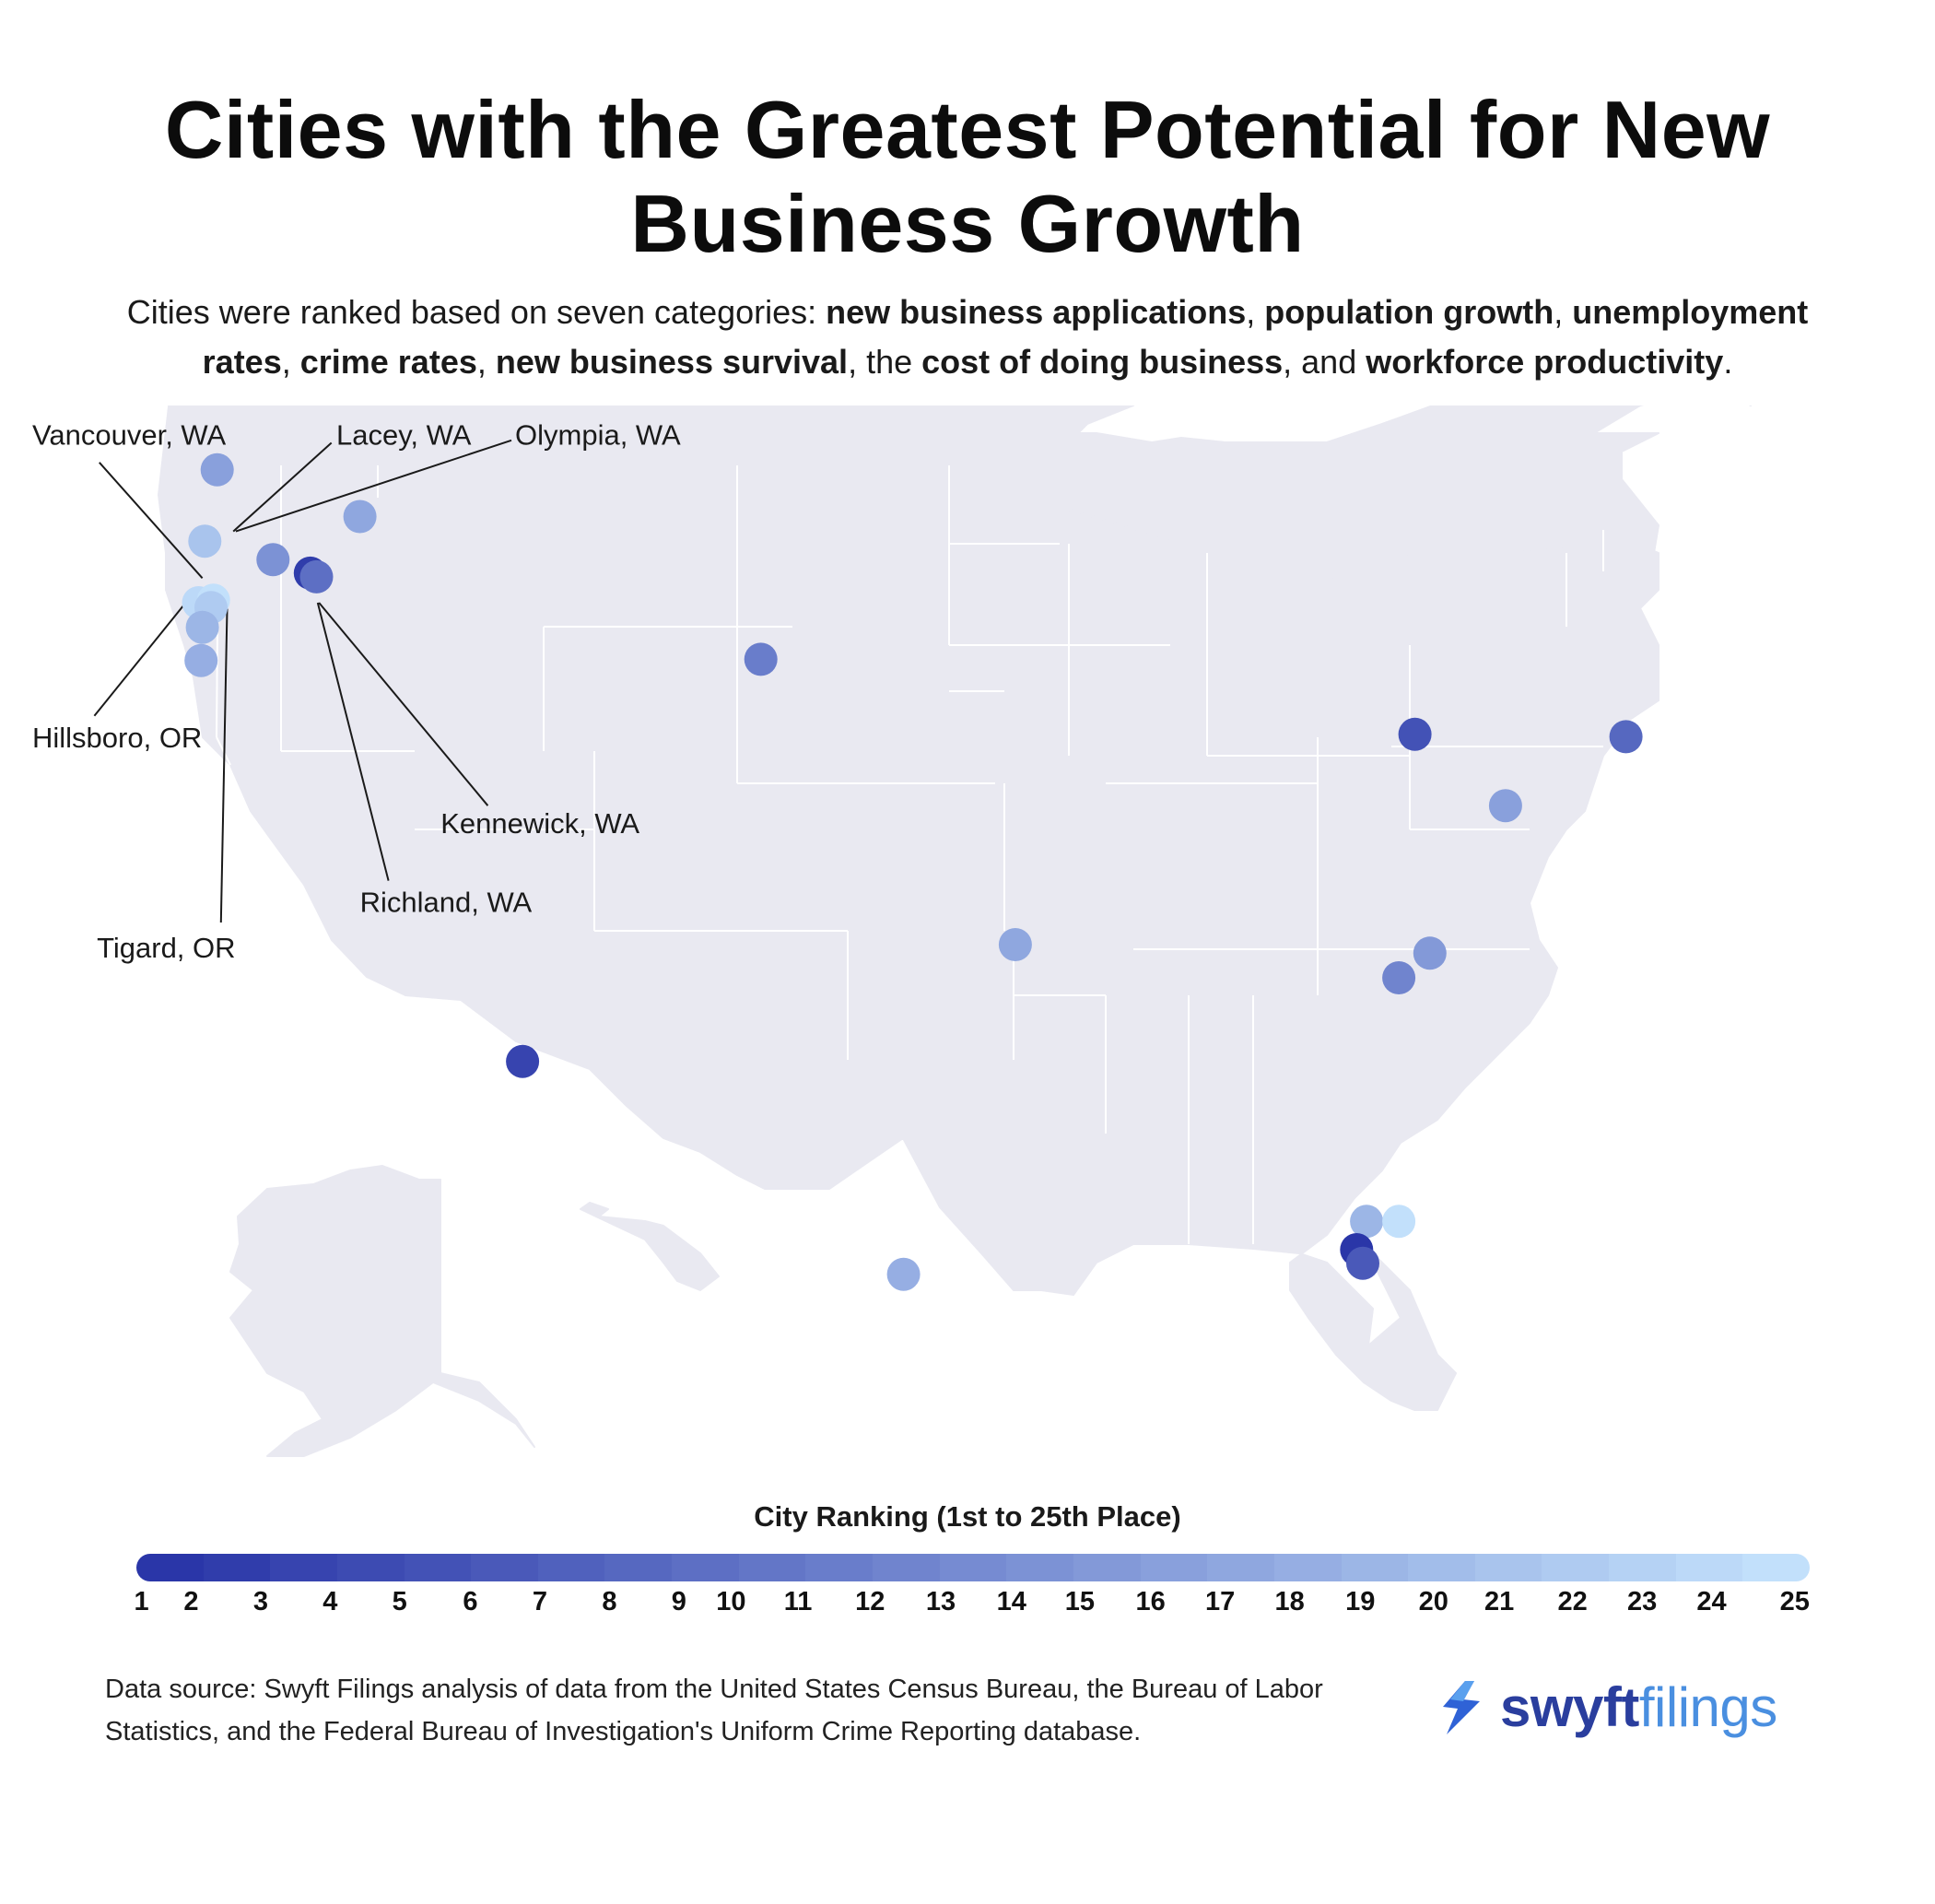 Image resolution: width=1935 pixels, height=1904 pixels. Describe the element at coordinates (388, 362) in the screenshot. I see `subtitle-category: crime rates` at that location.